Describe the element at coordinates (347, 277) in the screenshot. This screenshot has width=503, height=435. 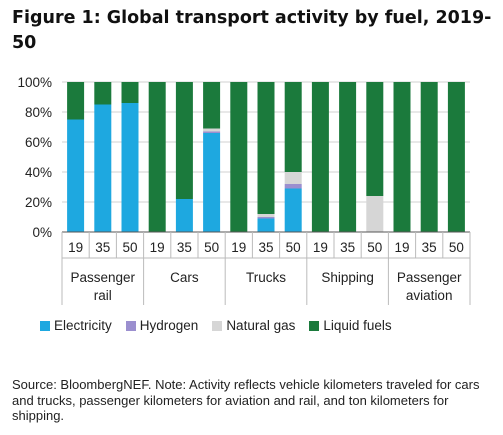
I see `group-label: Shipping` at that location.